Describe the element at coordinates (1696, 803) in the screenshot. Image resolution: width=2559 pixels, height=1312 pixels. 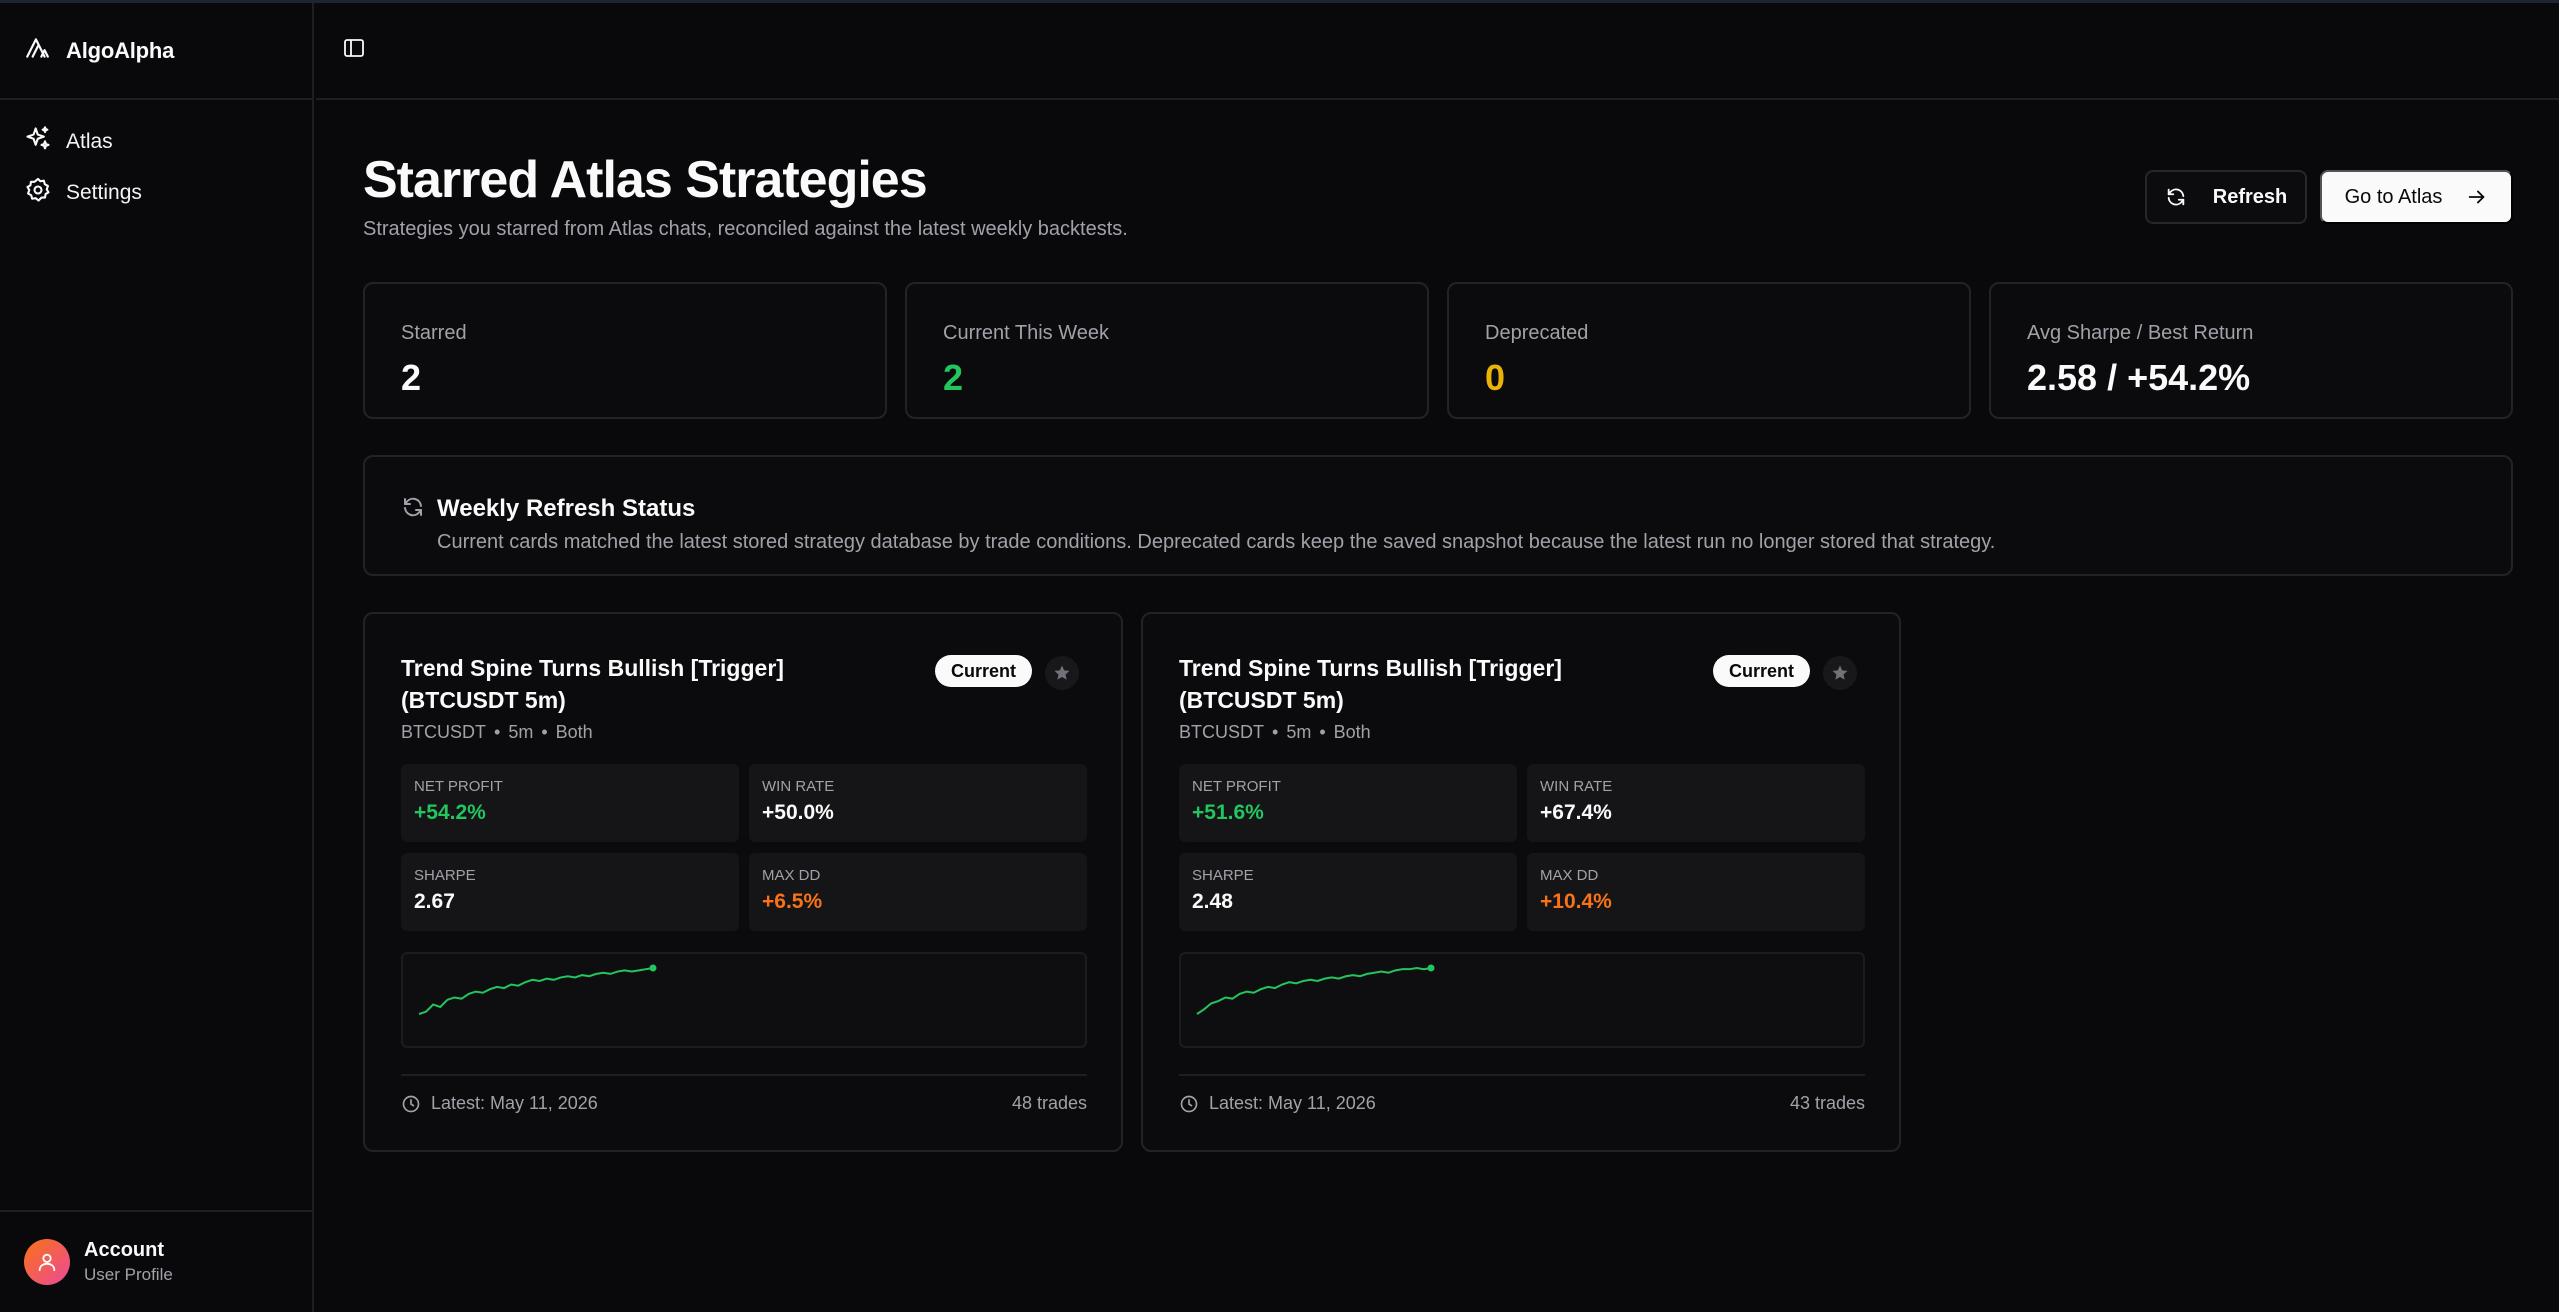
I see `metric-win-rate: WIN RATE +67.4%` at that location.